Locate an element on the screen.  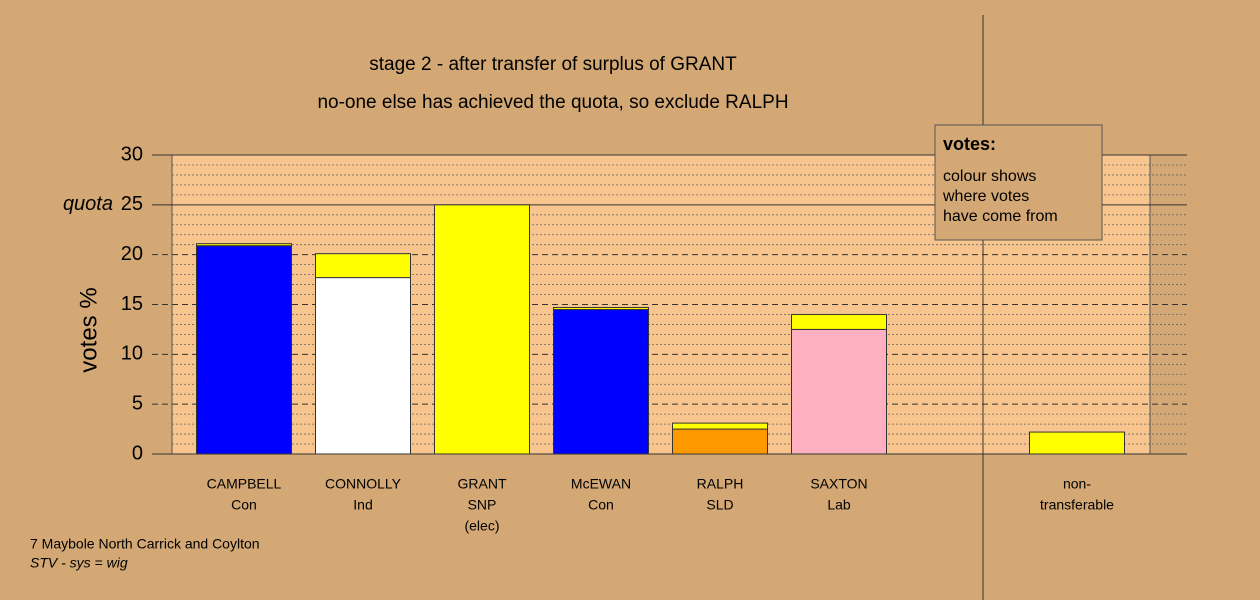
x-tick-label: transferable is located at coordinates (1077, 505).